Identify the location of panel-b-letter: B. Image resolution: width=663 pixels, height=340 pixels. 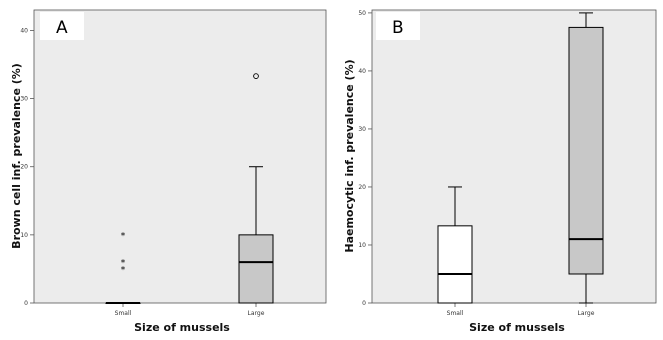
(398, 28).